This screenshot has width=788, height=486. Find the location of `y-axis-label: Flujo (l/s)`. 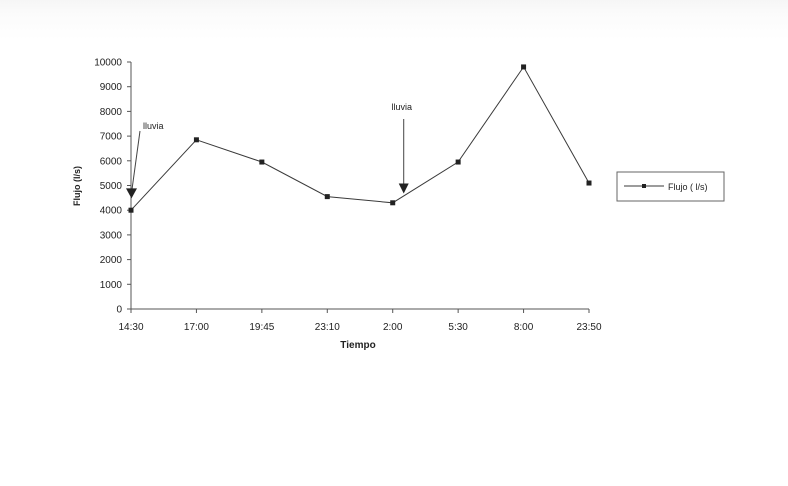

y-axis-label: Flujo (l/s) is located at coordinates (77, 186).